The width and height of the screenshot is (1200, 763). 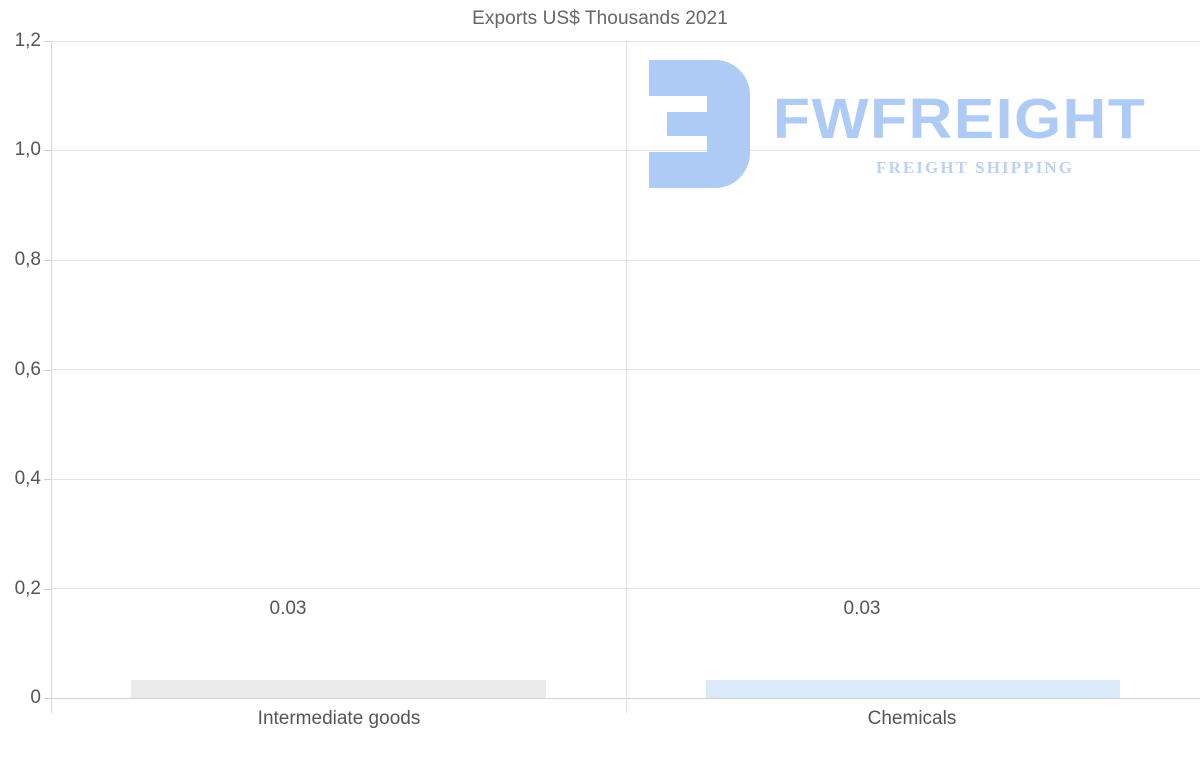 I want to click on y-tick-label-1-2: 1,2, so click(x=27, y=40).